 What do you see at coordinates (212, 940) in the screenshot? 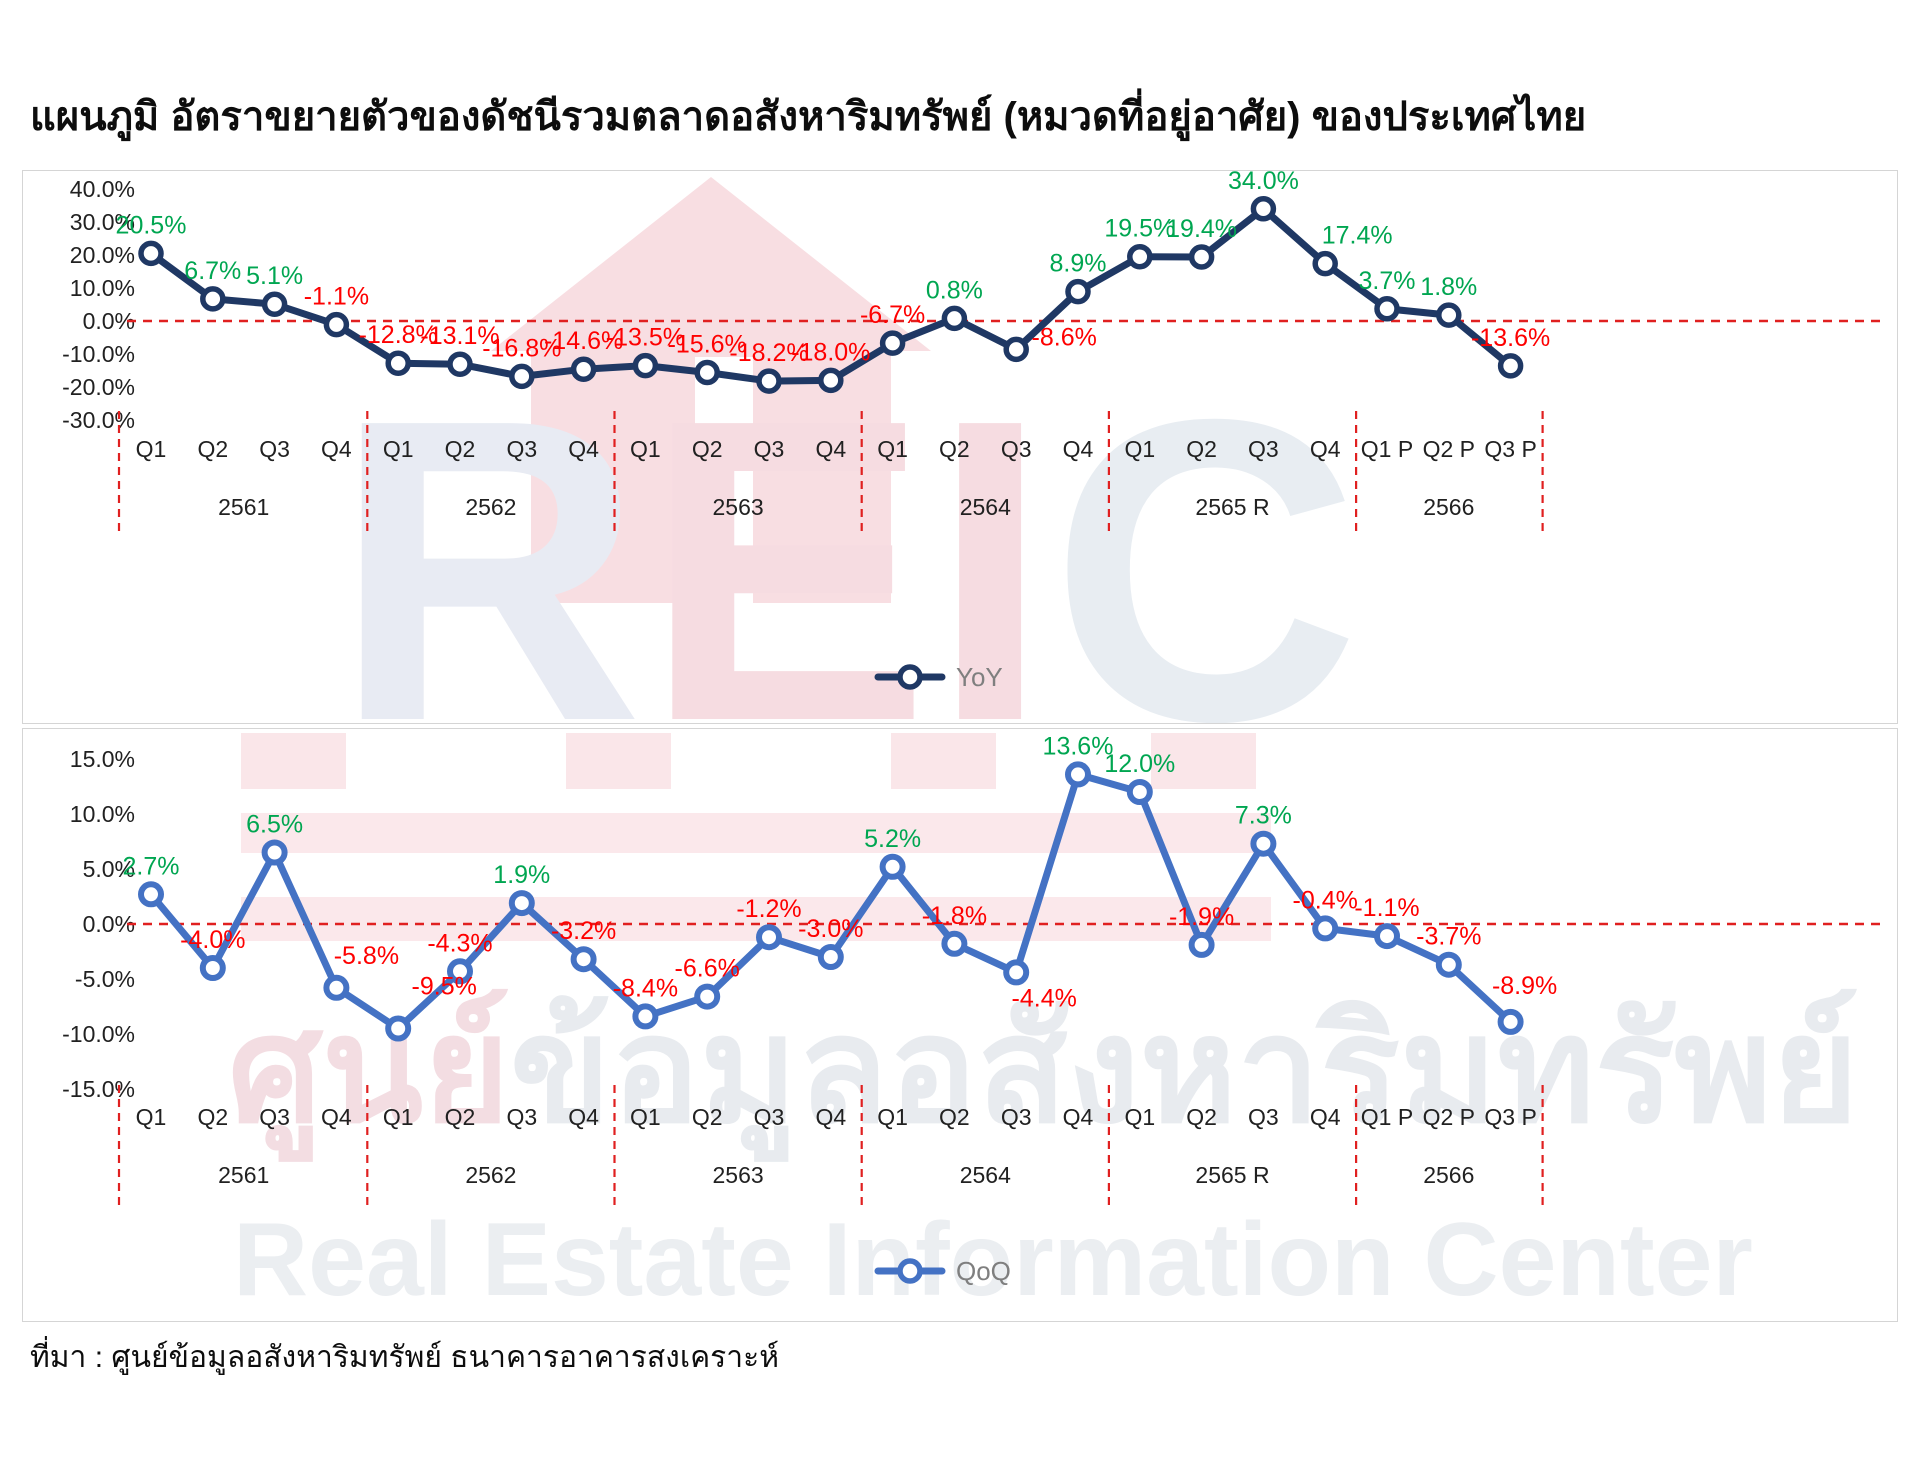
I see `data-point-label: -4.0%` at bounding box center [212, 940].